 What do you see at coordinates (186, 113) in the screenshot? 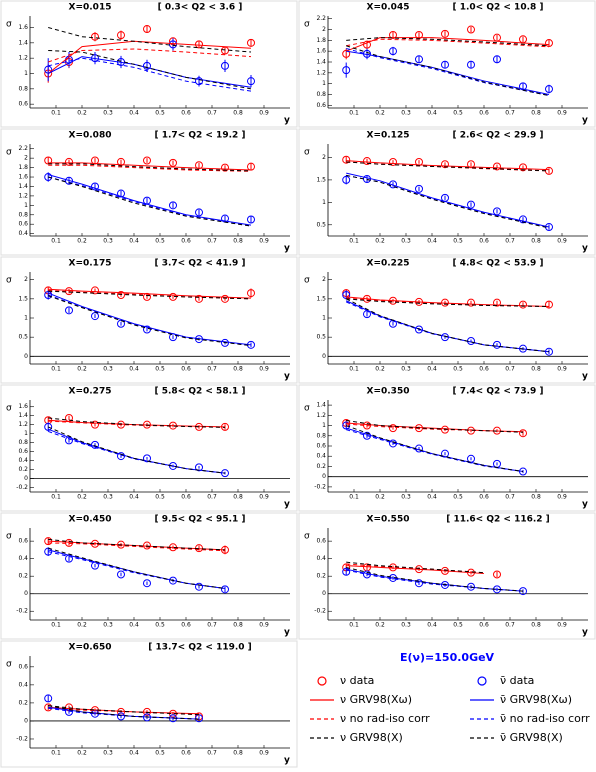
I see `x-tick-label: 0.6` at bounding box center [186, 113].